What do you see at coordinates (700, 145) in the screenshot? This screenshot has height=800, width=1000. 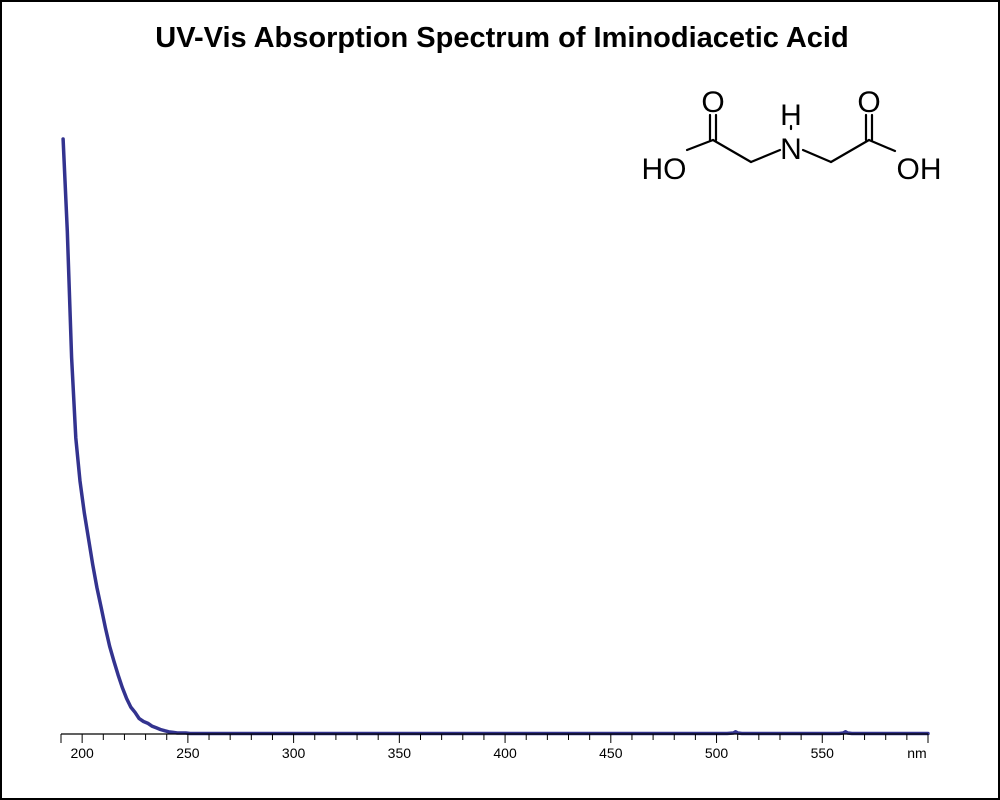 I see `bond-ho-c1` at bounding box center [700, 145].